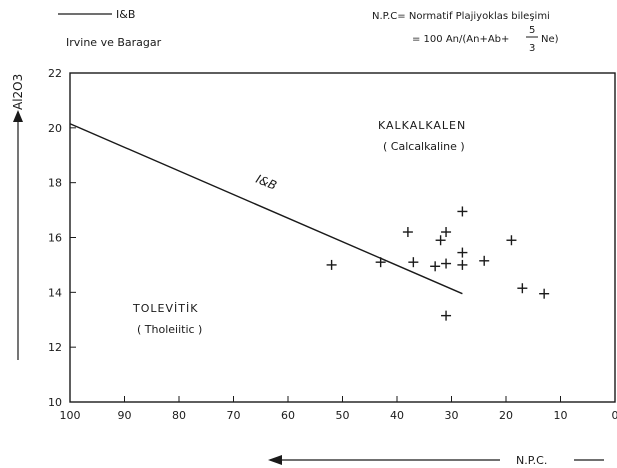  I want to click on npc-note-frac-den: 3, so click(532, 48).